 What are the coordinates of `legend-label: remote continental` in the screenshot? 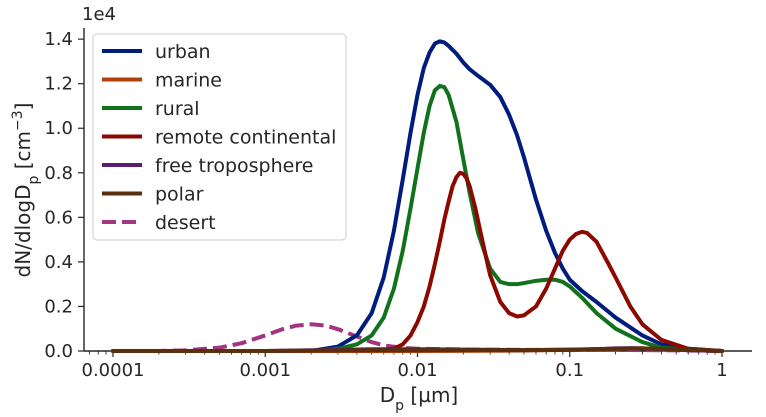 It's located at (245, 138).